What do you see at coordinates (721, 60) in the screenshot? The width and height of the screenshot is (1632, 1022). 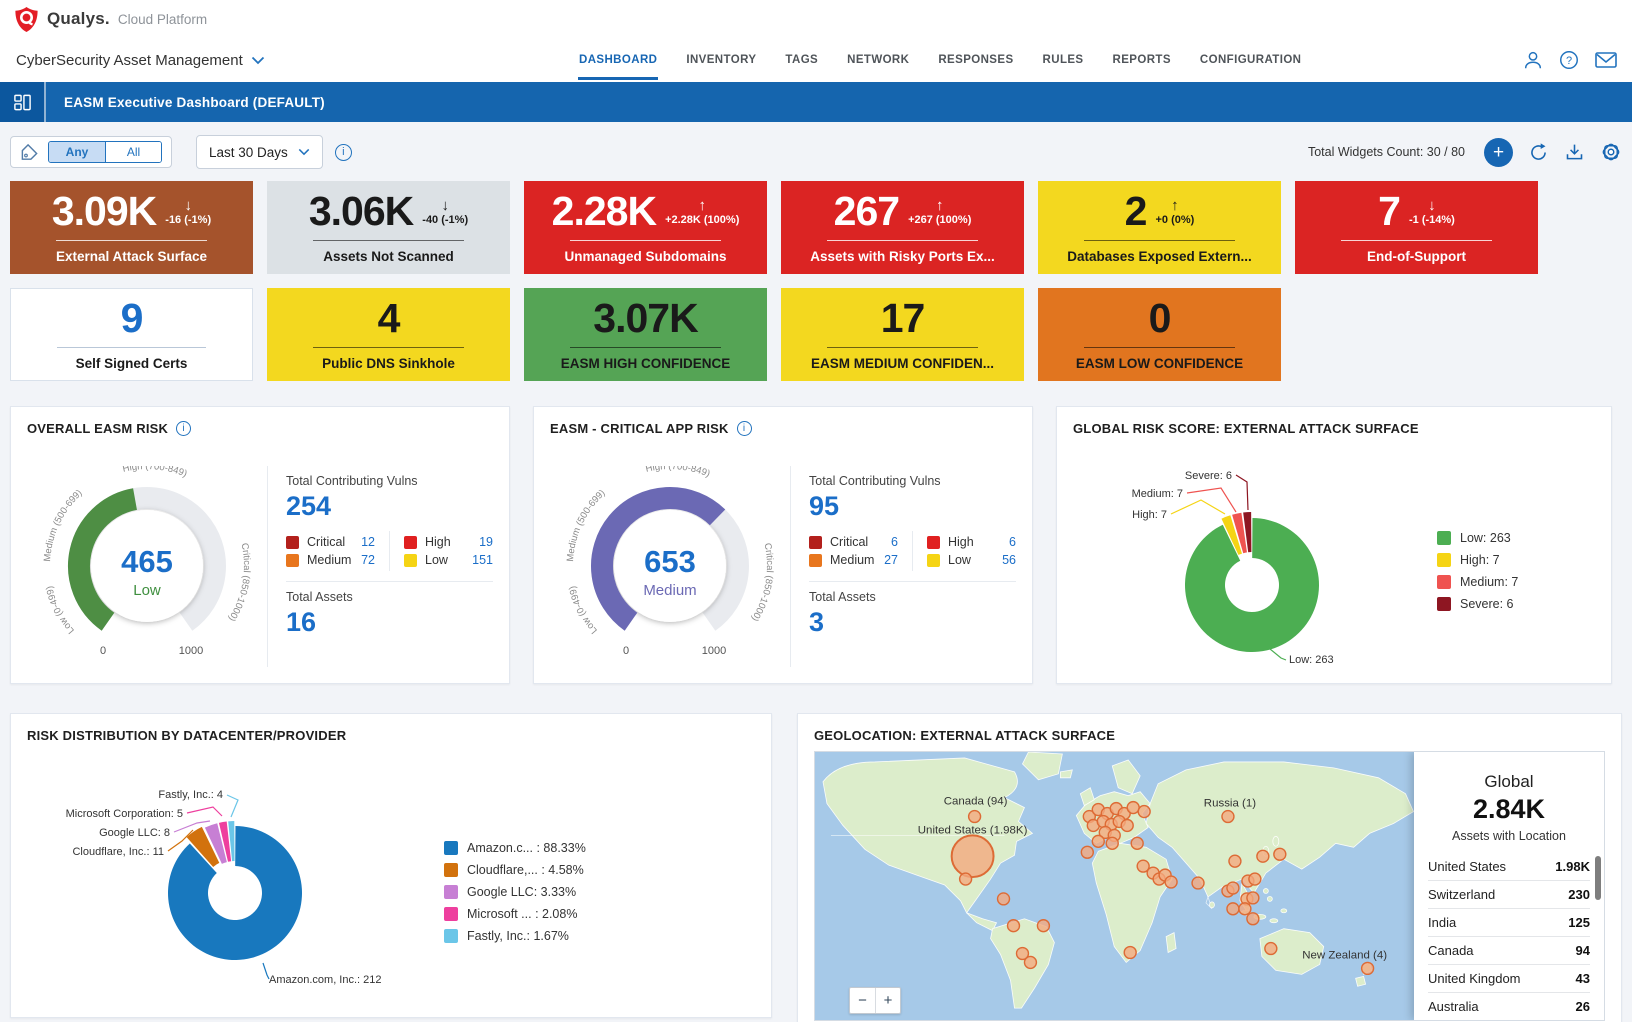 I see `nav-tab-inventory: INVENTORY` at bounding box center [721, 60].